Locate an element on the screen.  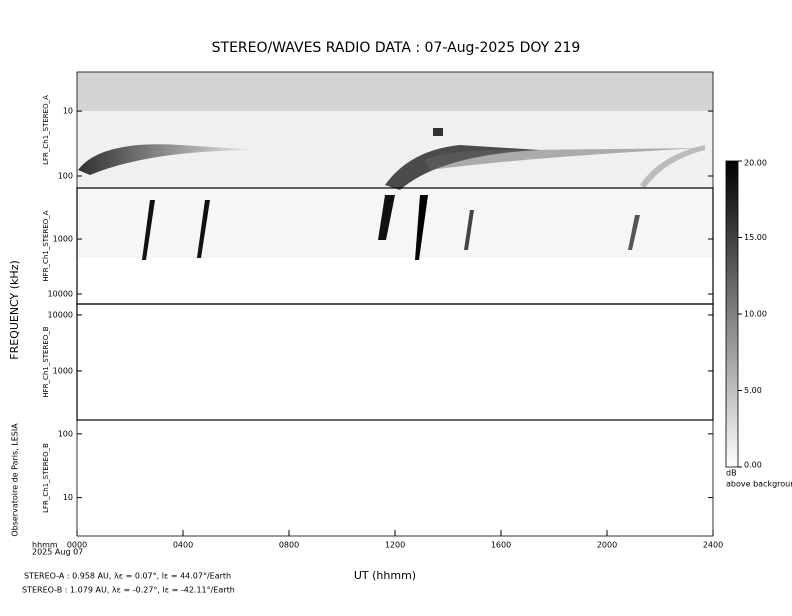
date-label: 2025 Aug 07 is located at coordinates (57, 552).